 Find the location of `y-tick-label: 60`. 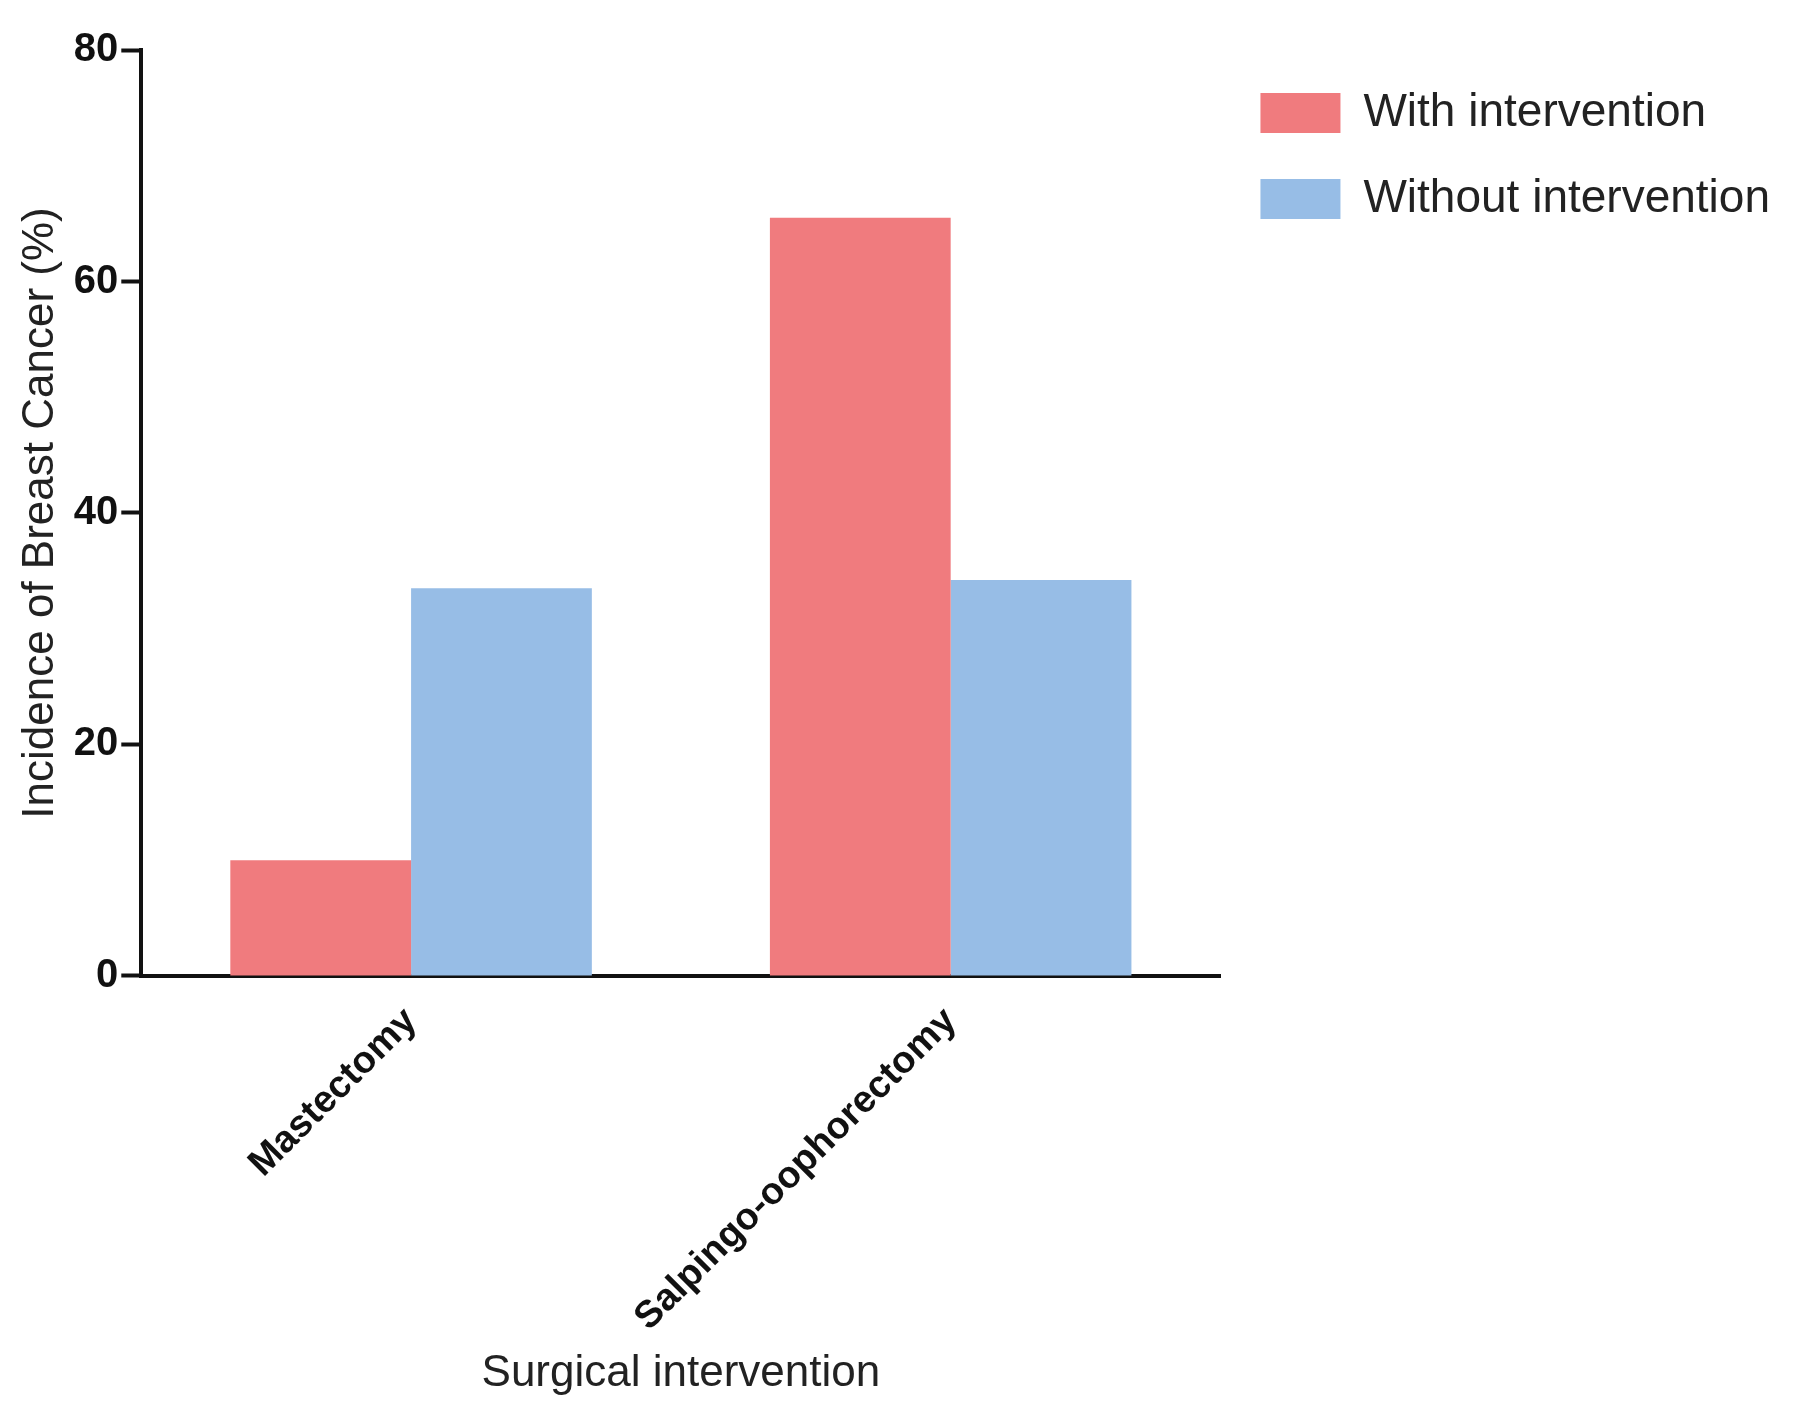

y-tick-label: 60 is located at coordinates (96, 278).